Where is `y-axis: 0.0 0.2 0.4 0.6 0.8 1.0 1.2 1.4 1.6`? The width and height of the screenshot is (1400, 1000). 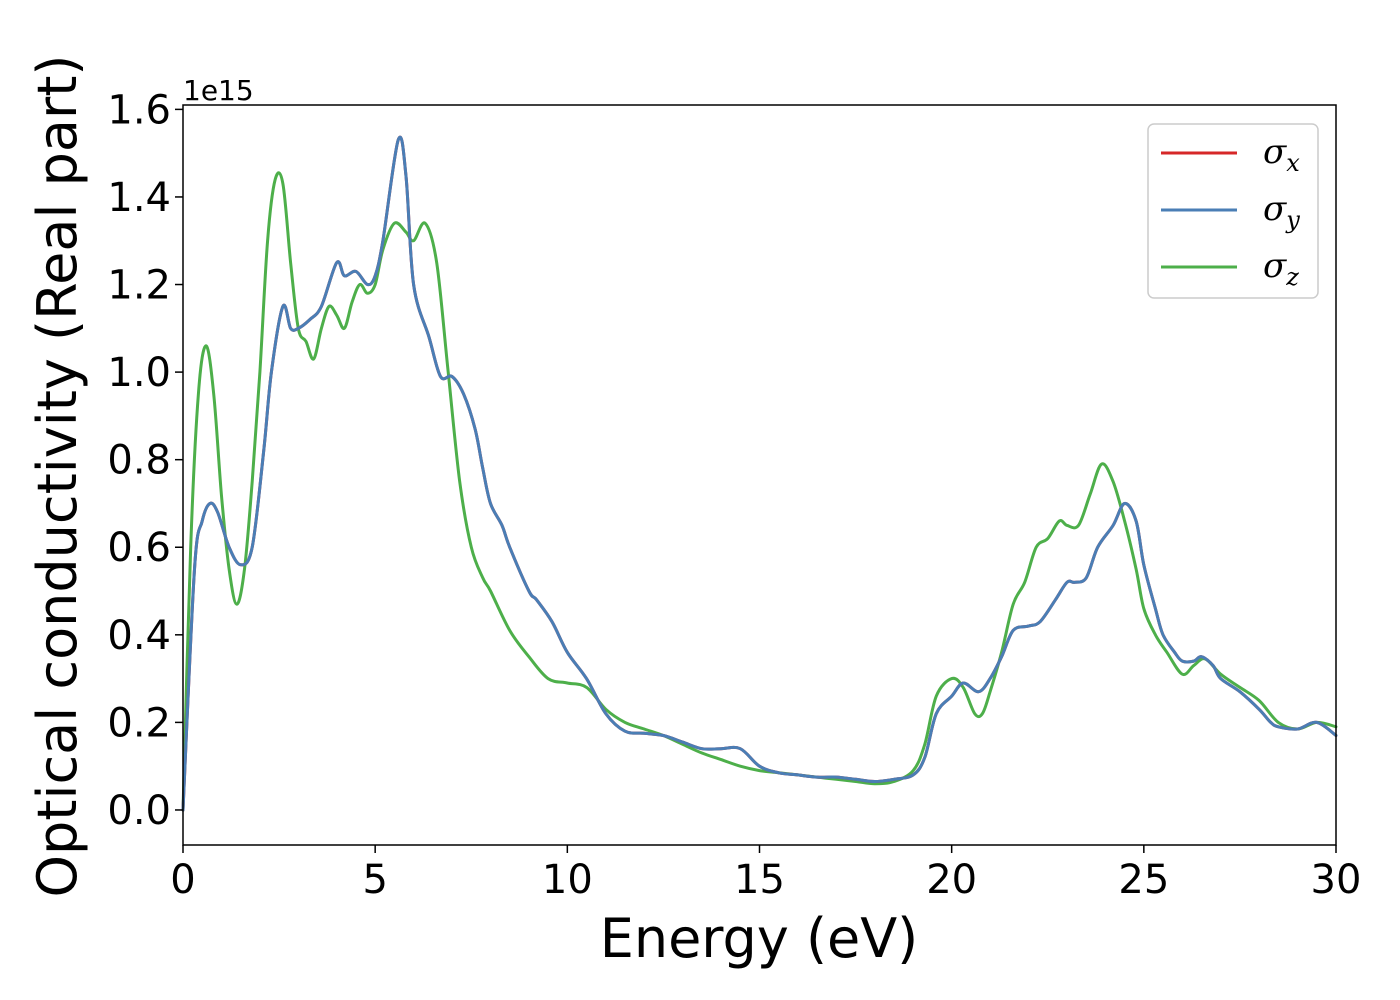 y-axis: 0.0 0.2 0.4 0.6 0.8 1.0 1.2 1.4 1.6 is located at coordinates (145, 460).